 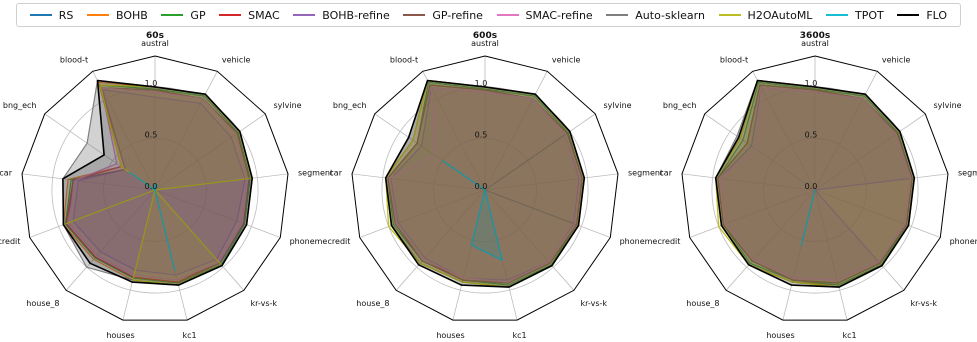 What do you see at coordinates (264, 15) in the screenshot?
I see `legend-label: SMAC` at bounding box center [264, 15].